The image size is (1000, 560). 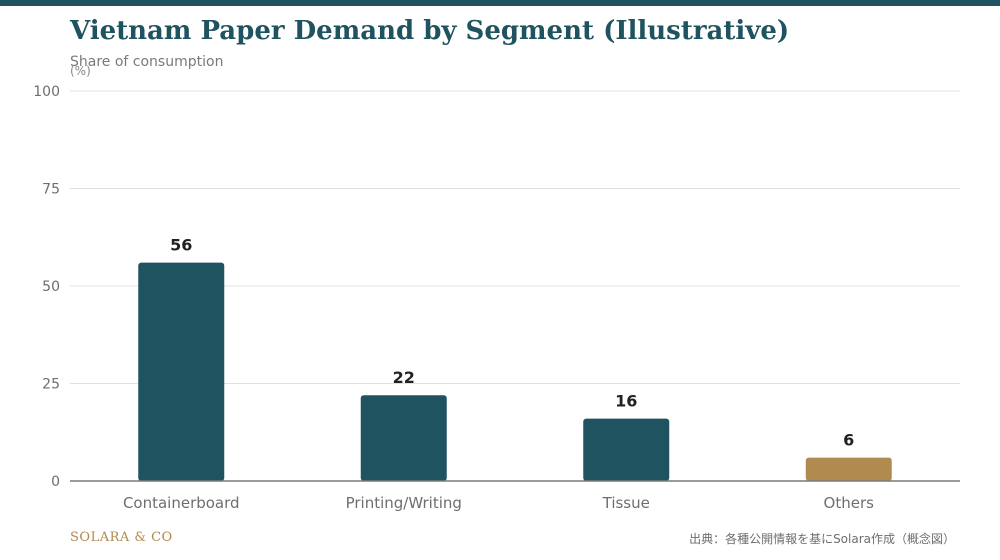 I want to click on unit-label: (%), so click(x=80, y=71).